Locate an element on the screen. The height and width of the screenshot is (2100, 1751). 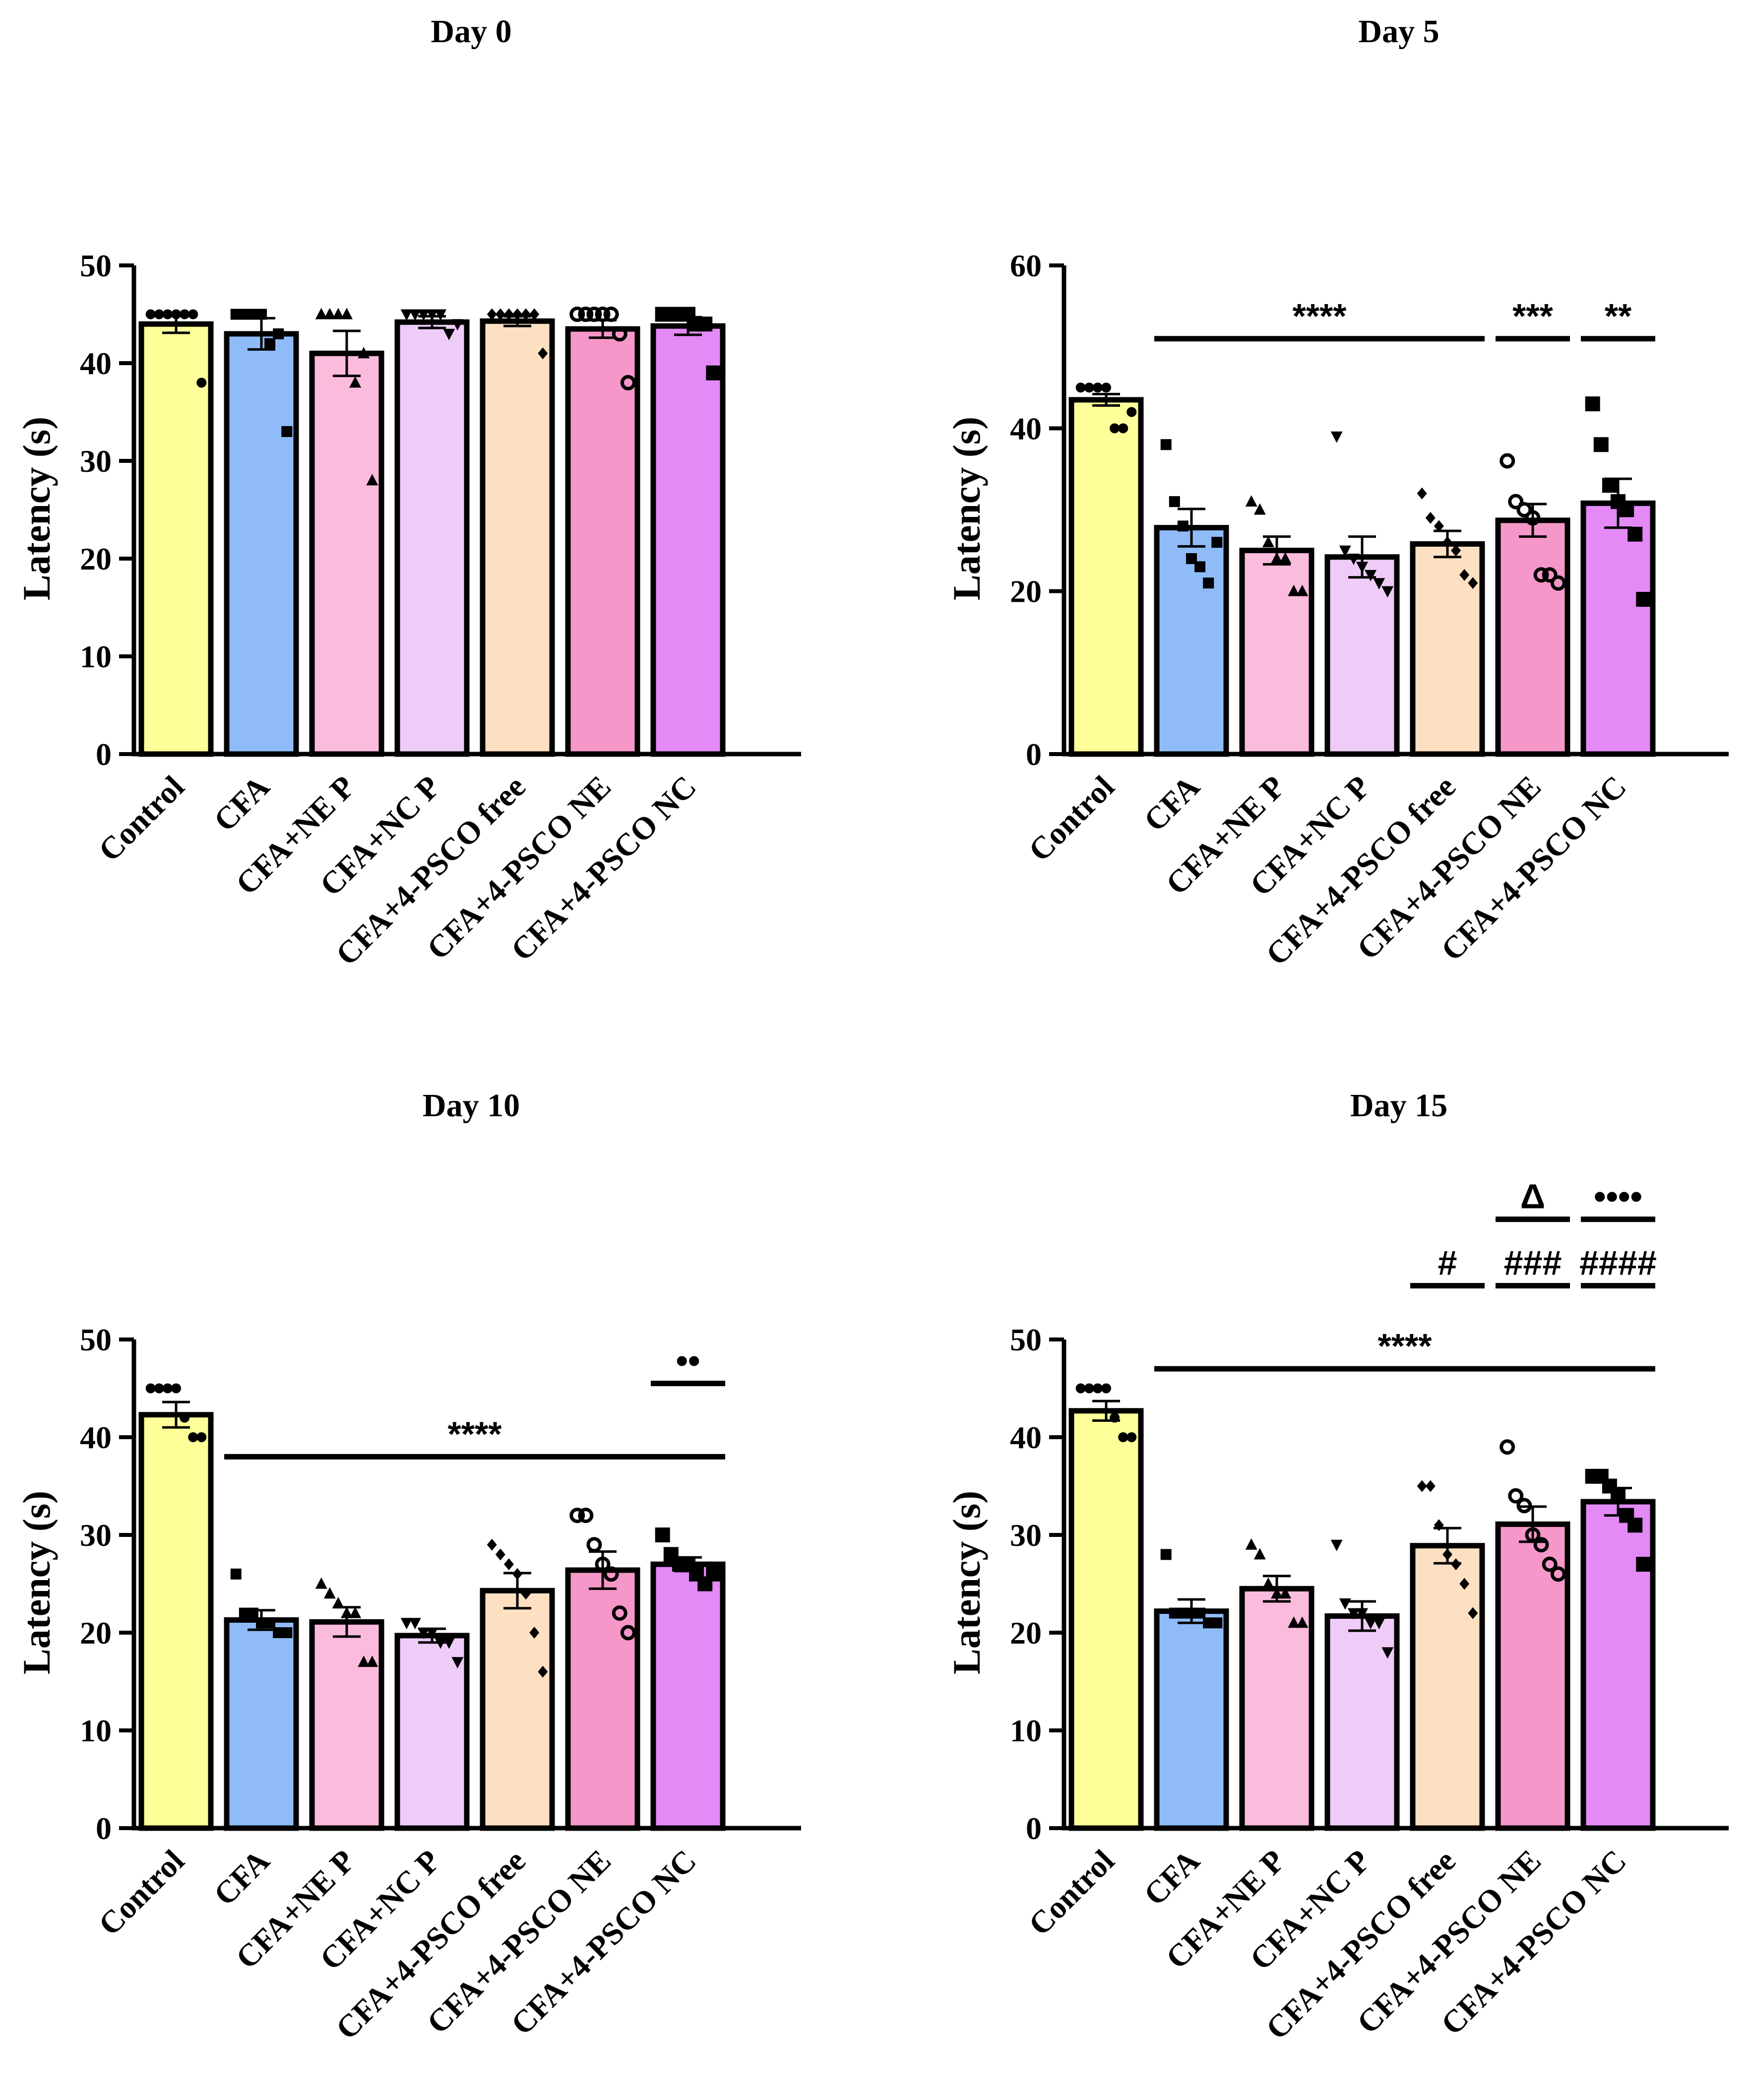
y-tick-label: 20 is located at coordinates (96, 1633).